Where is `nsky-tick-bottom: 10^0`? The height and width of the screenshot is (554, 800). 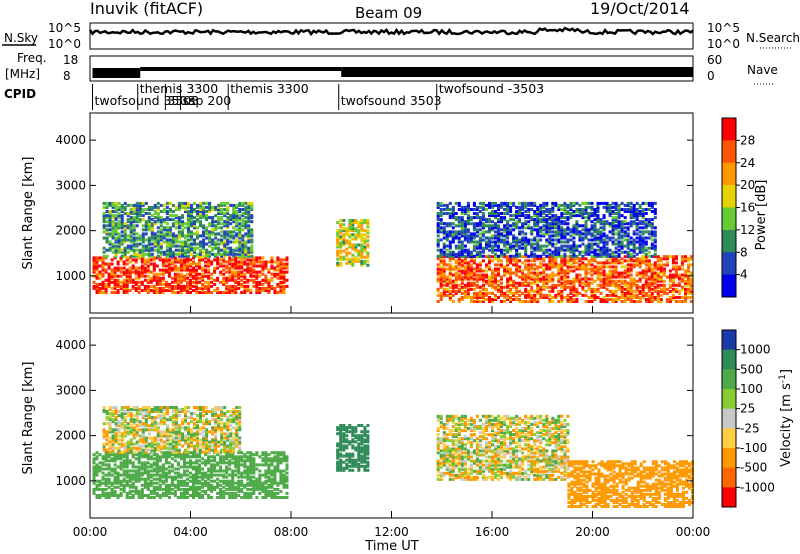
nsky-tick-bottom: 10^0 is located at coordinates (64, 44).